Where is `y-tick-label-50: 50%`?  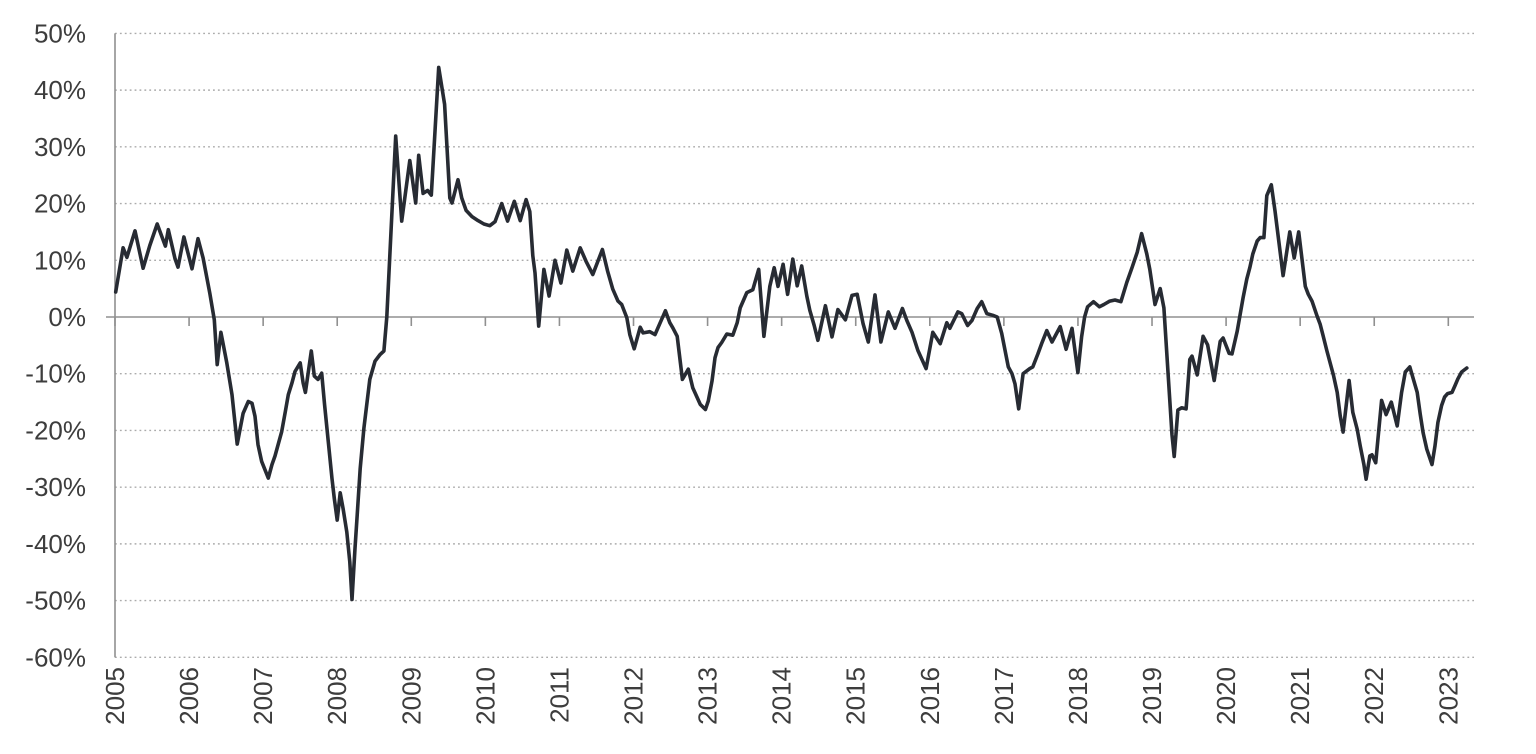 y-tick-label-50: 50% is located at coordinates (60, 33).